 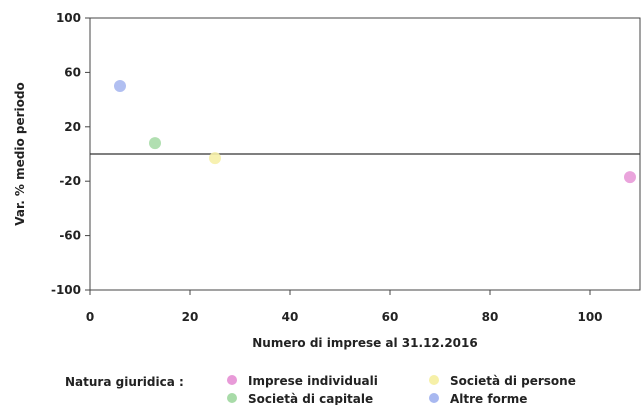 What do you see at coordinates (190, 317) in the screenshot?
I see `x-tick-label: 20` at bounding box center [190, 317].